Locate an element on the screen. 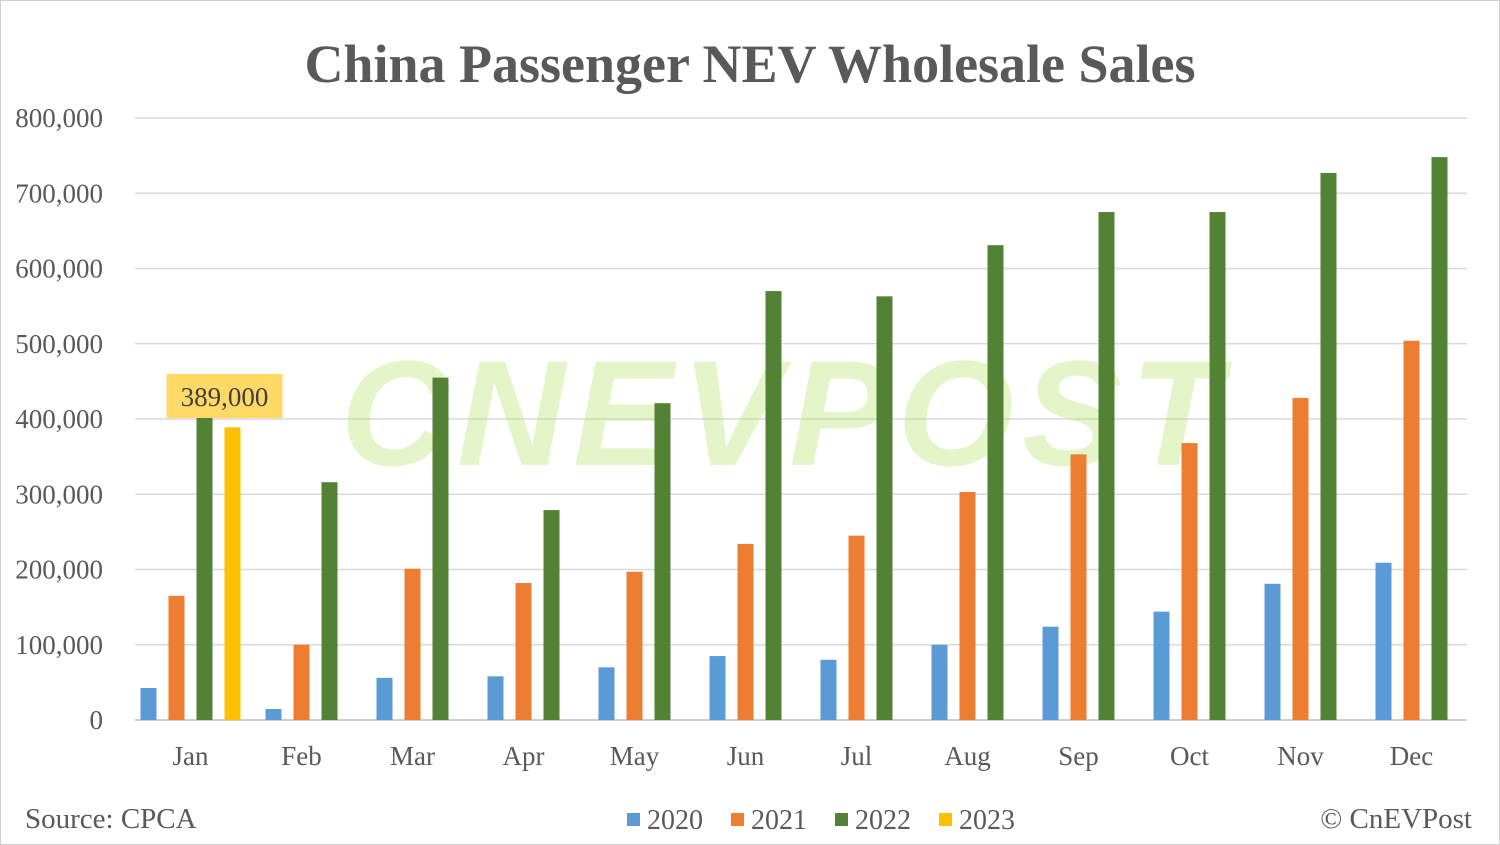 This screenshot has width=1500, height=845. bar-aug-2021 is located at coordinates (967, 605).